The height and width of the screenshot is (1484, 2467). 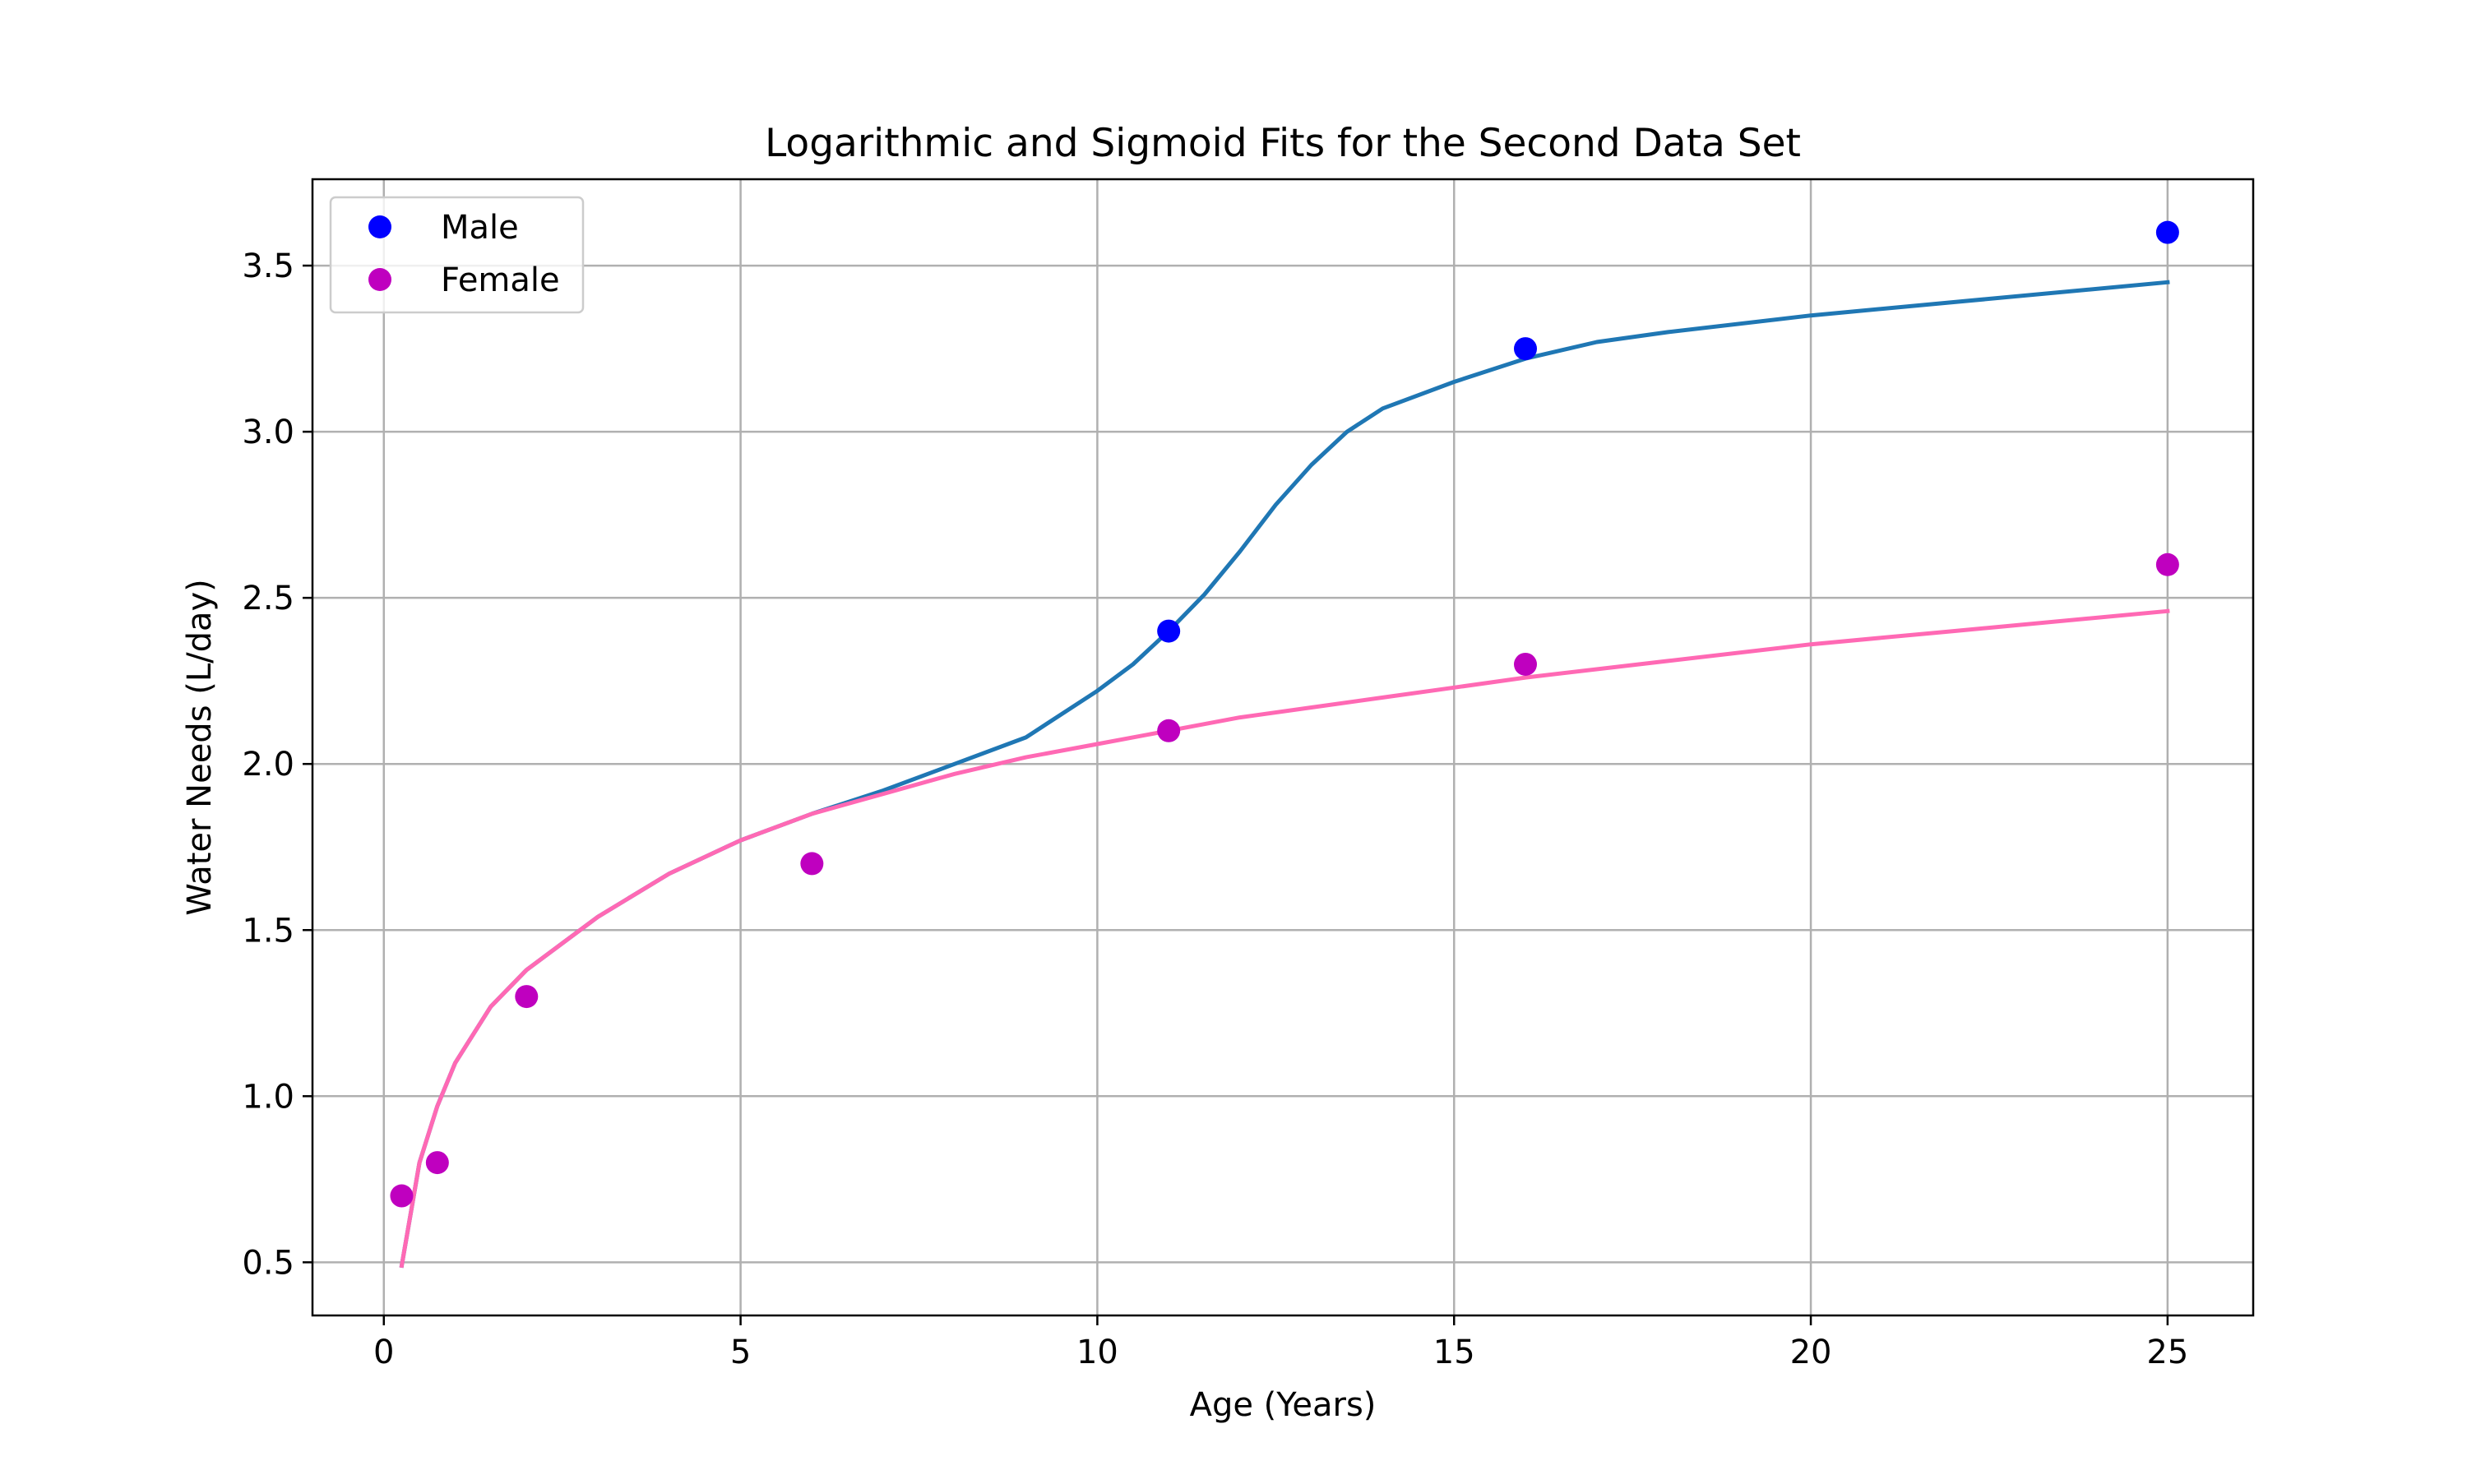 What do you see at coordinates (500, 280) in the screenshot?
I see `legend-label-female: Female` at bounding box center [500, 280].